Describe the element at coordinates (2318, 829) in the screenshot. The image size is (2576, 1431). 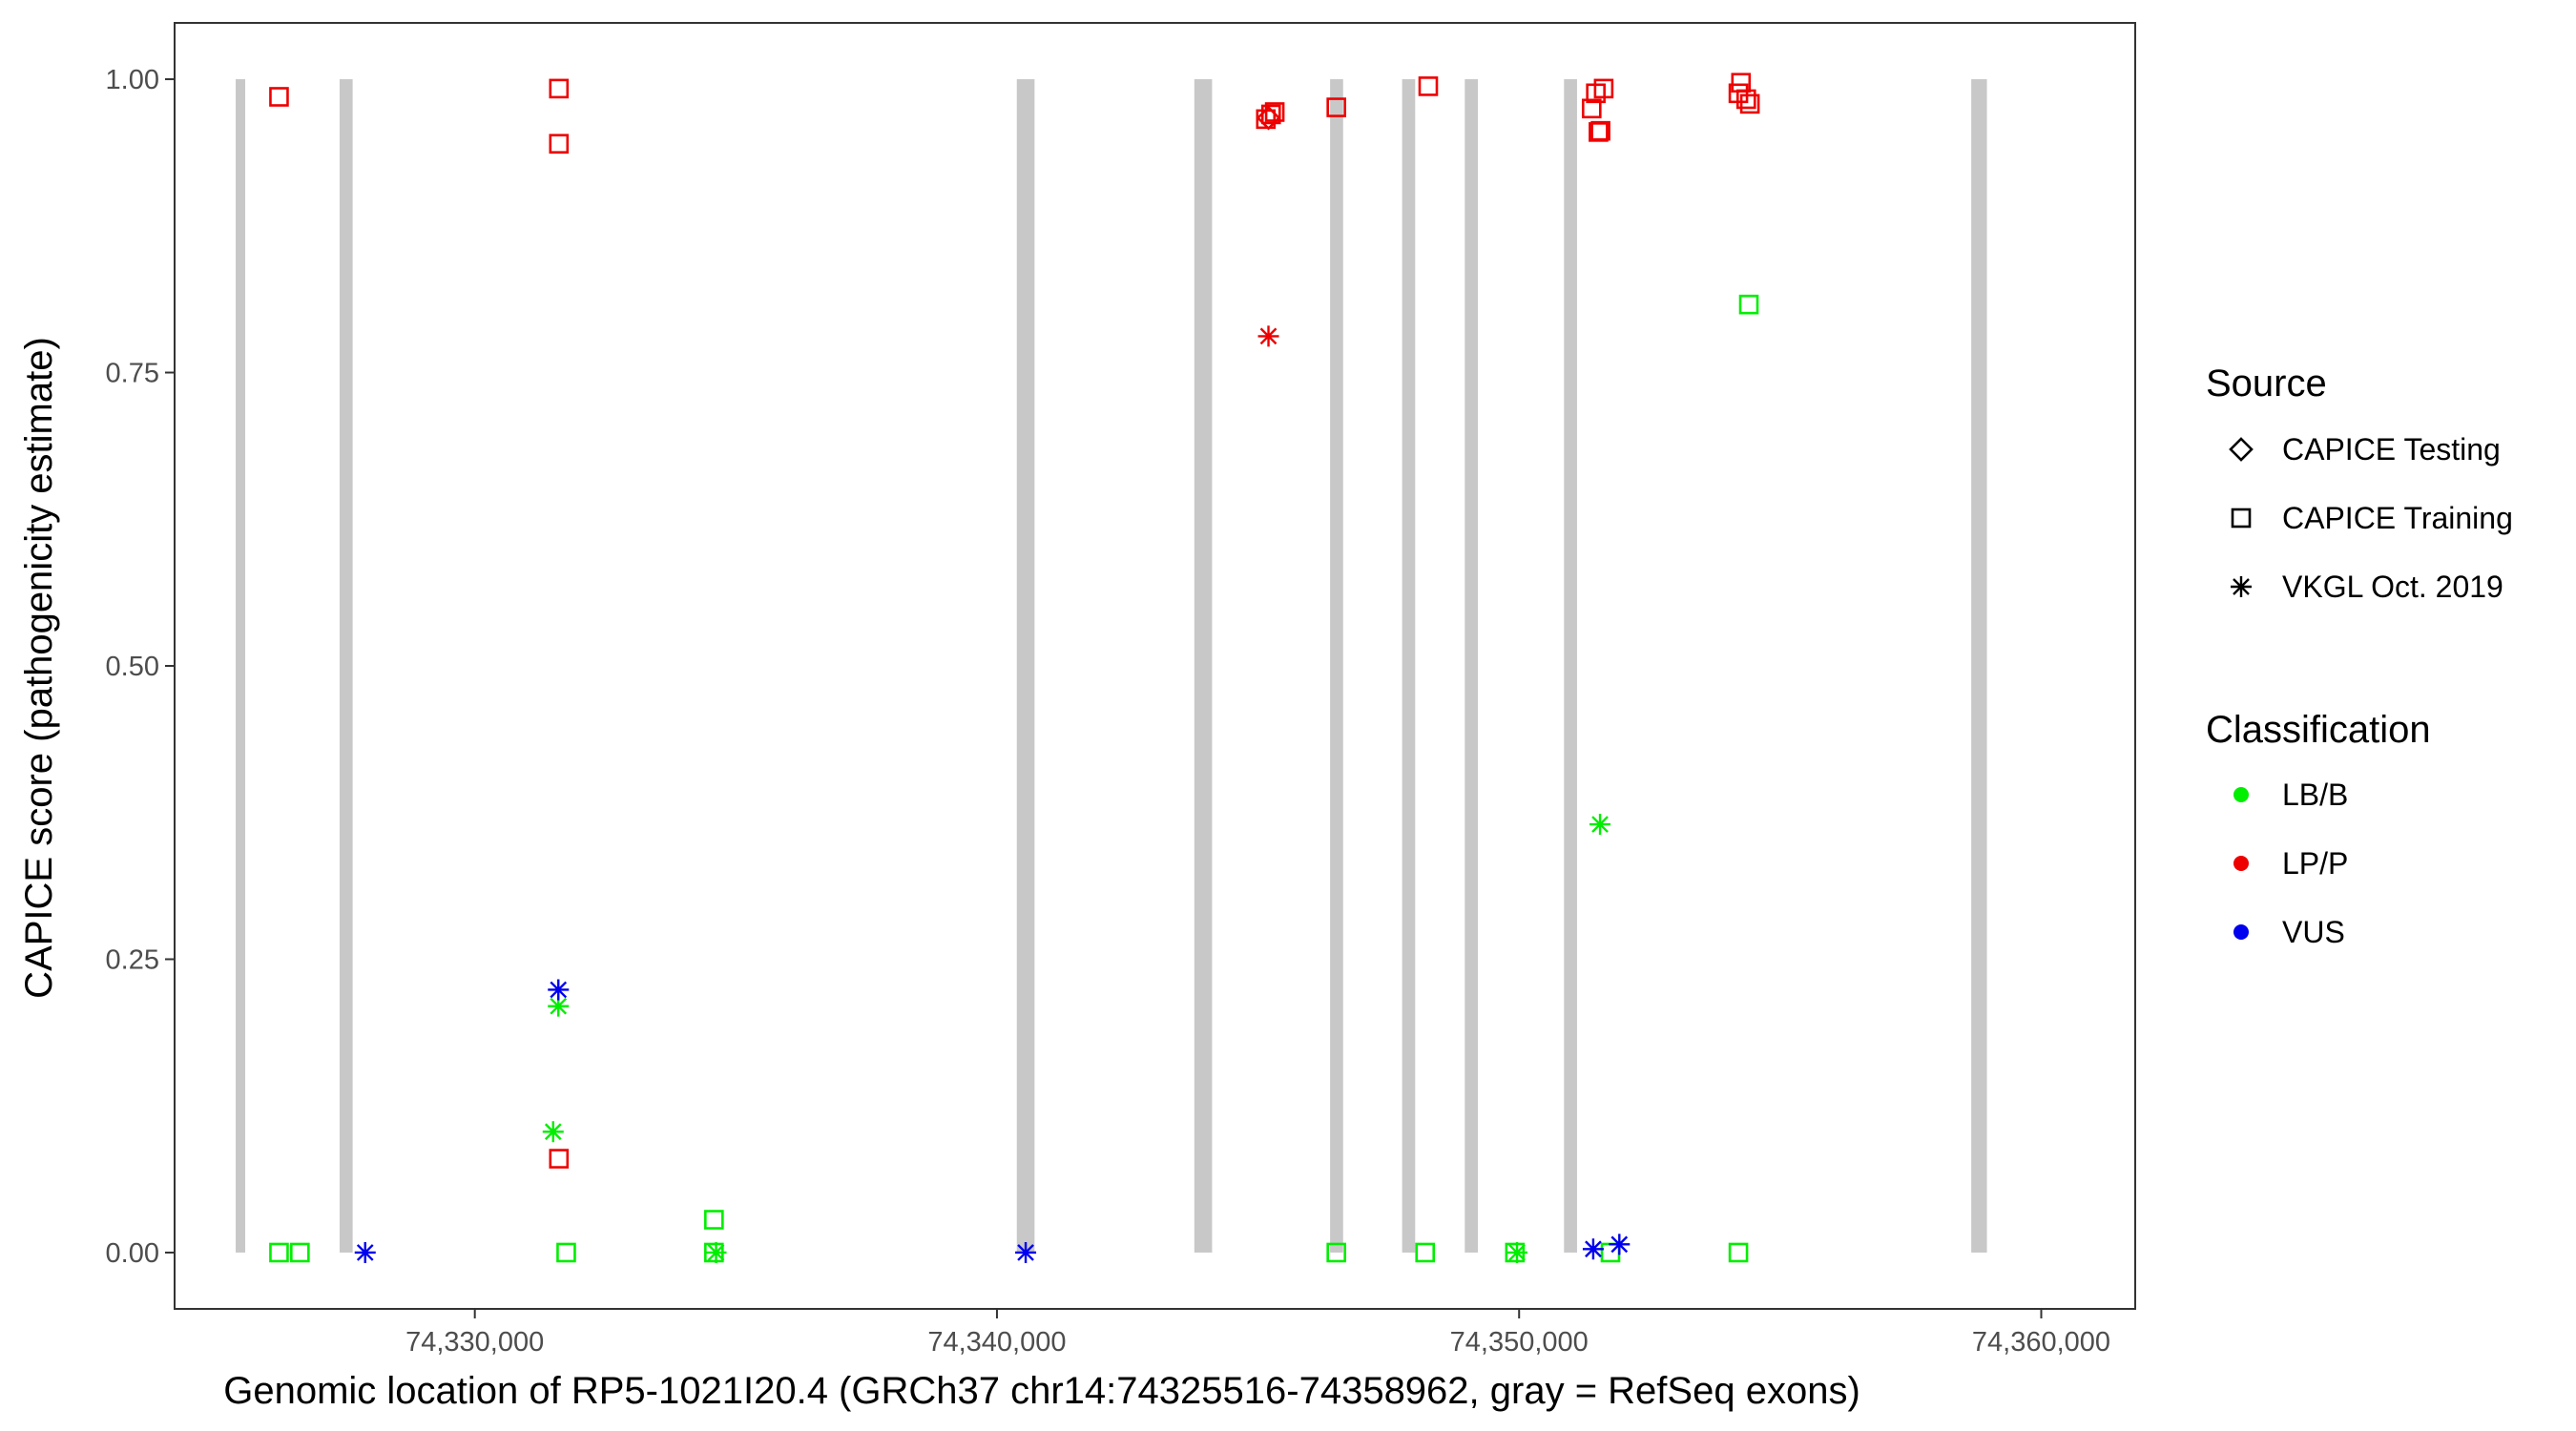
I see `legend-classification: Classification LB/B LP/P VUS` at that location.